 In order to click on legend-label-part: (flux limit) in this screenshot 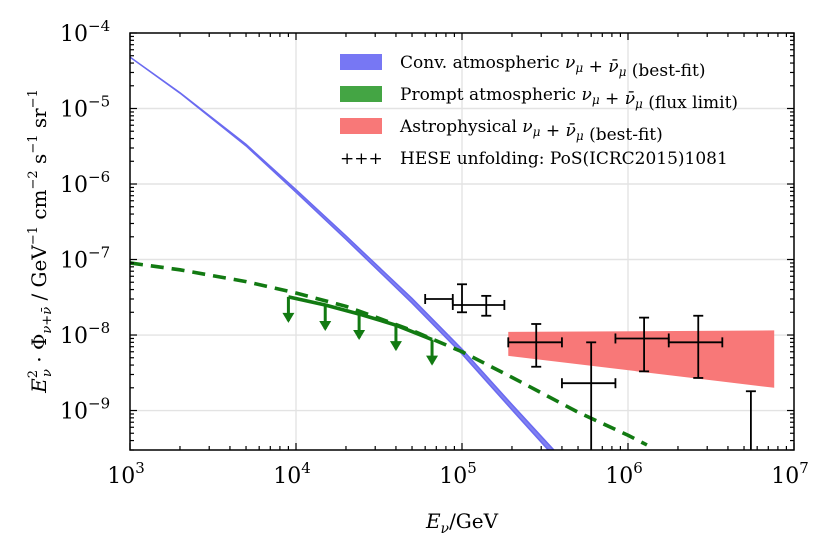, I will do `click(690, 103)`.